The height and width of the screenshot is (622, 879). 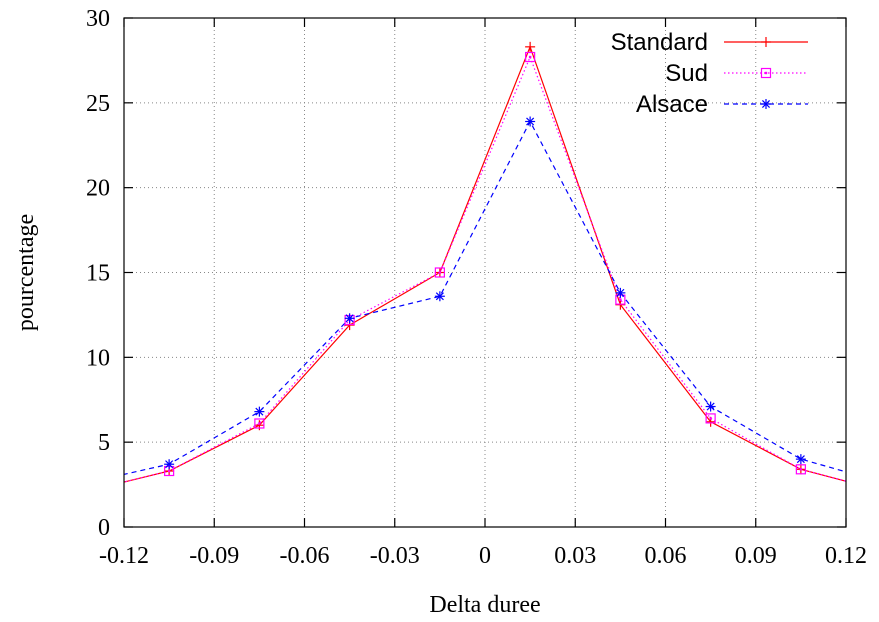 I want to click on x-tick-label: 0.03, so click(x=575, y=556).